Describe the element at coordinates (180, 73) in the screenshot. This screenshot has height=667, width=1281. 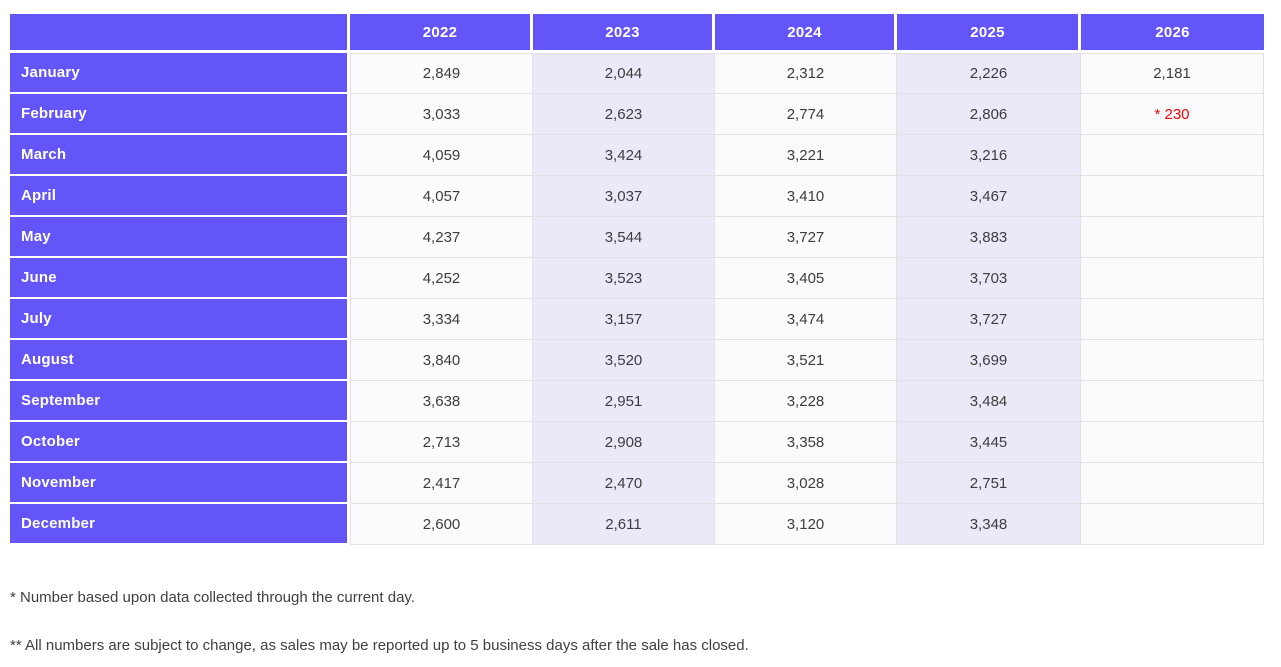
I see `row-label-january: January` at that location.